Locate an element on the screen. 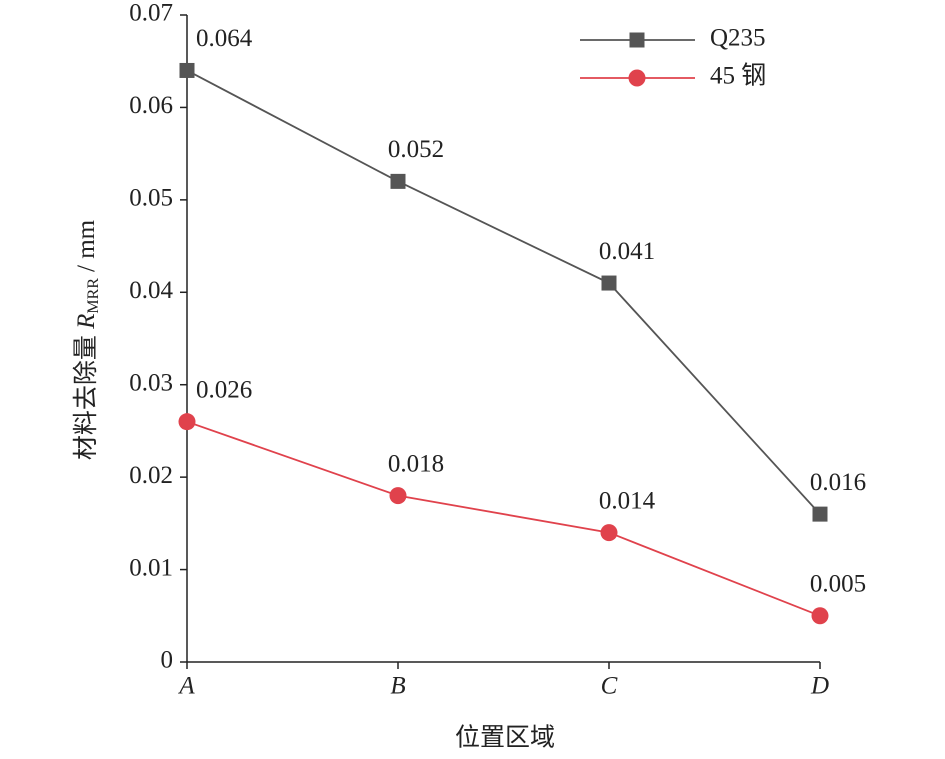  data-label: 0.014 is located at coordinates (627, 500).